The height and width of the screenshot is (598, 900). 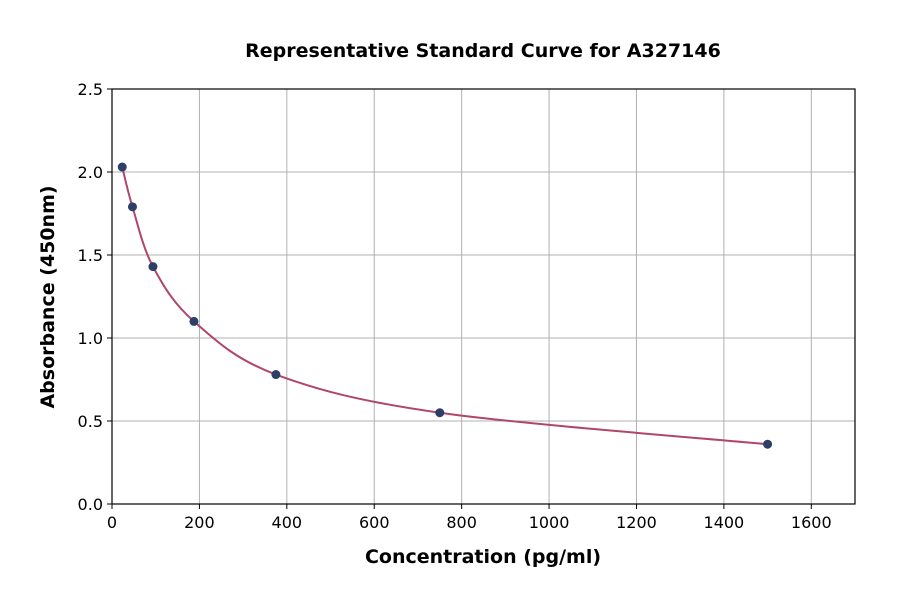 What do you see at coordinates (90, 421) in the screenshot?
I see `y-tick-label: 0.5` at bounding box center [90, 421].